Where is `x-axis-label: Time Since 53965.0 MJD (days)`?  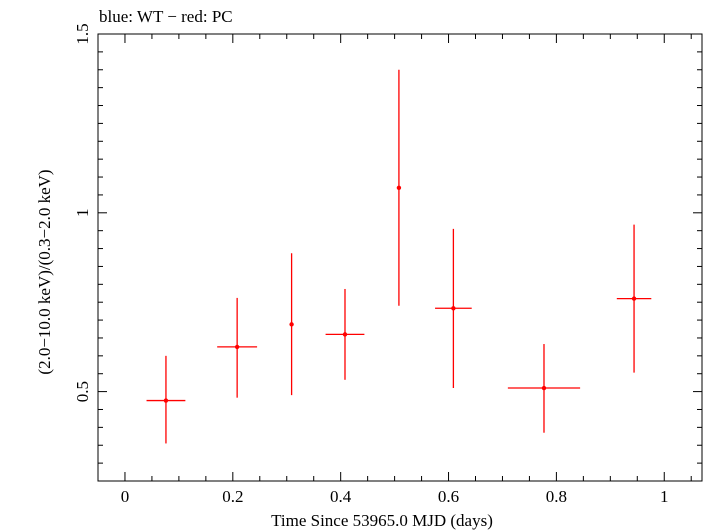 x-axis-label: Time Since 53965.0 MJD (days) is located at coordinates (382, 520).